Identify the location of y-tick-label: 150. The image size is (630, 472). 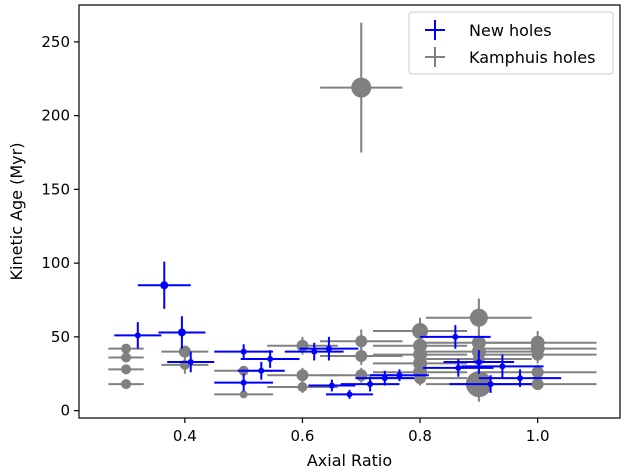
(55, 189).